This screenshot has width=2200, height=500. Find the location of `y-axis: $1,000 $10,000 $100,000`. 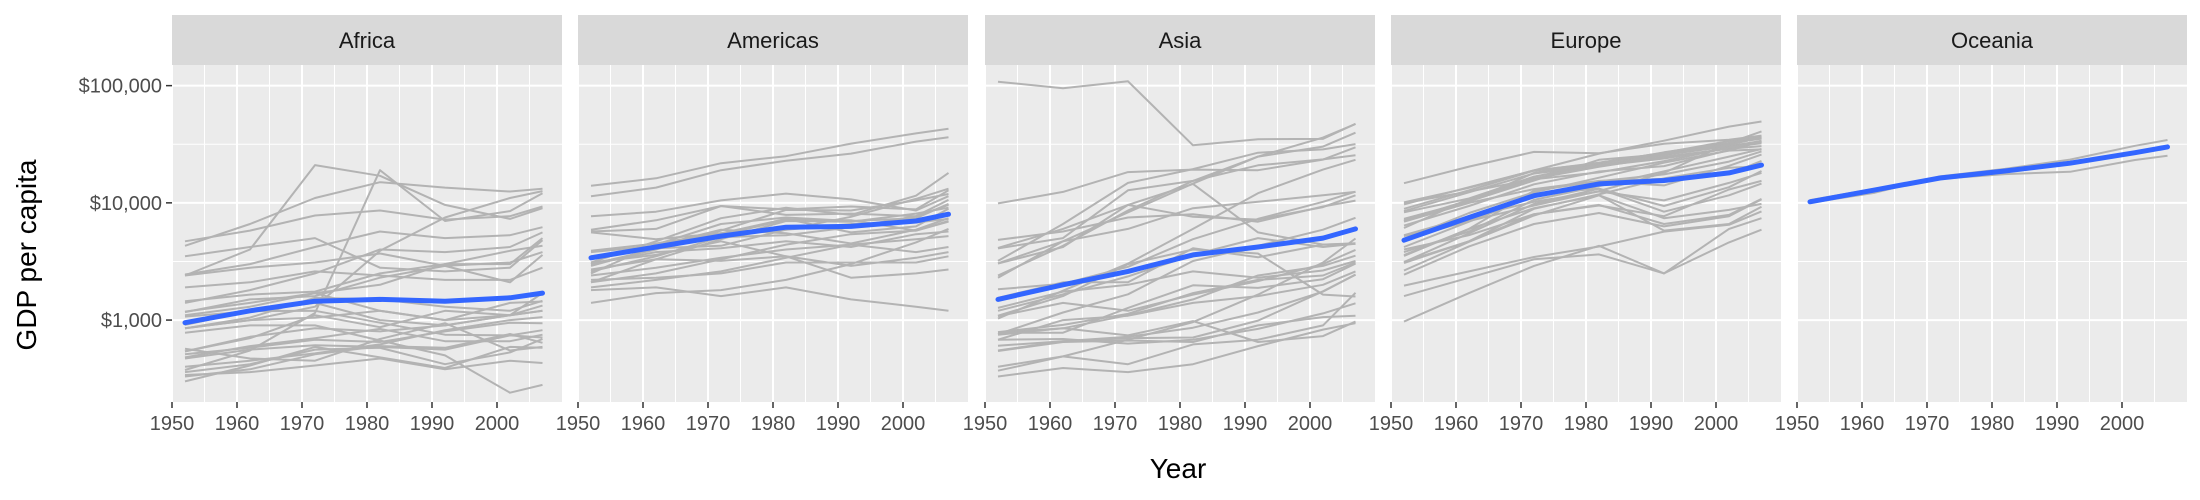

y-axis: $1,000 $10,000 $100,000 is located at coordinates (125, 204).